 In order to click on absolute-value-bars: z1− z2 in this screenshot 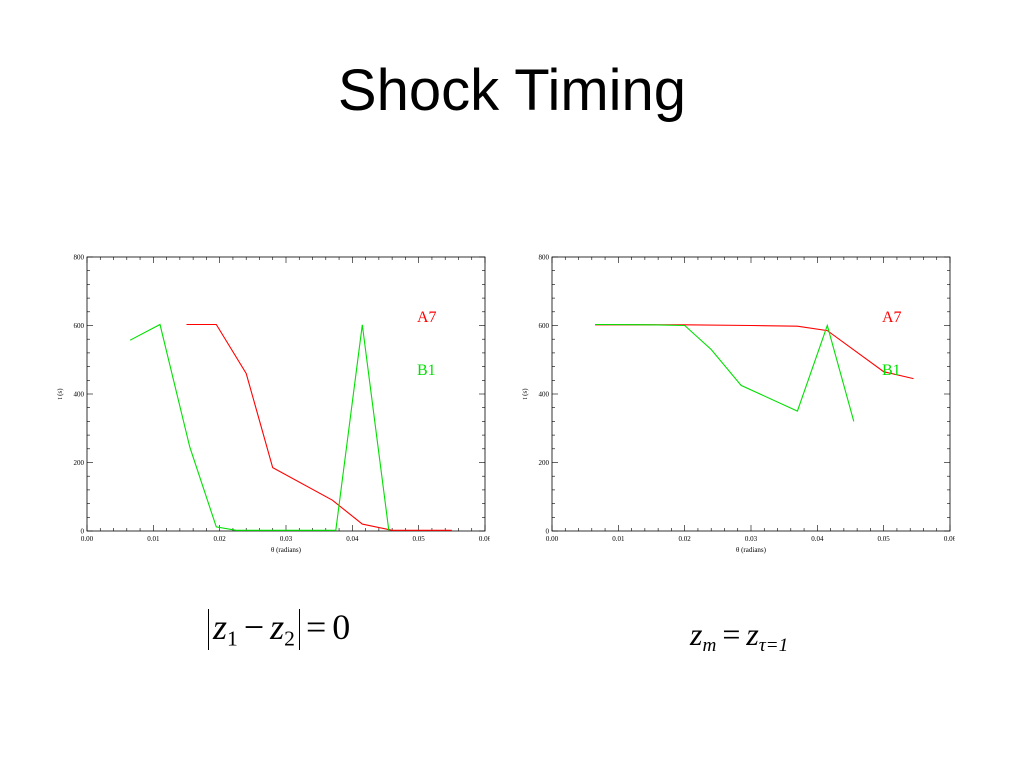, I will do `click(254, 629)`.